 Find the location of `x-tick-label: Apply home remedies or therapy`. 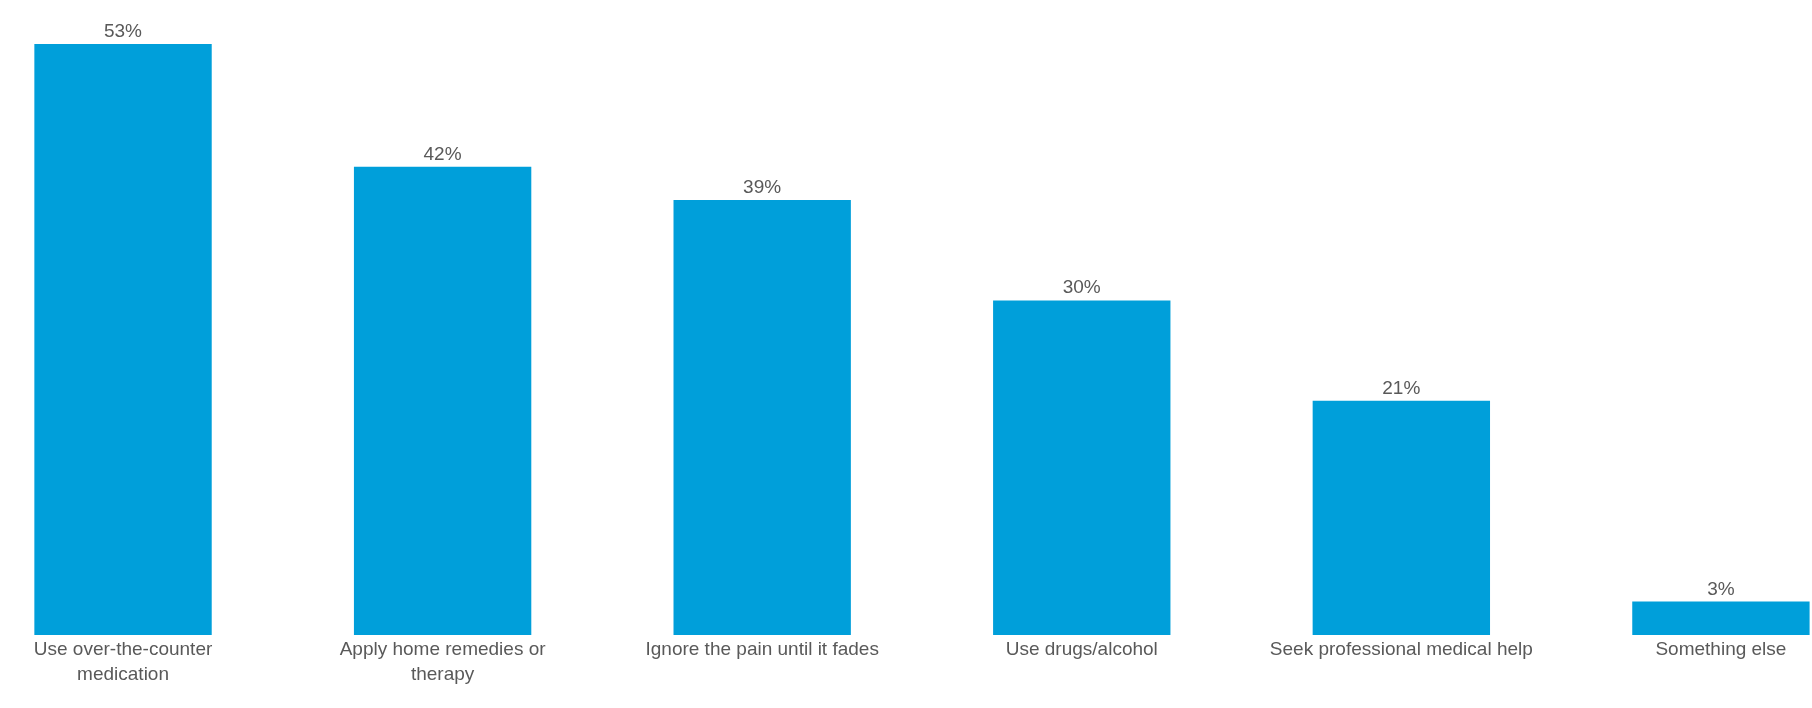

x-tick-label: Apply home remedies or therapy is located at coordinates (443, 661).